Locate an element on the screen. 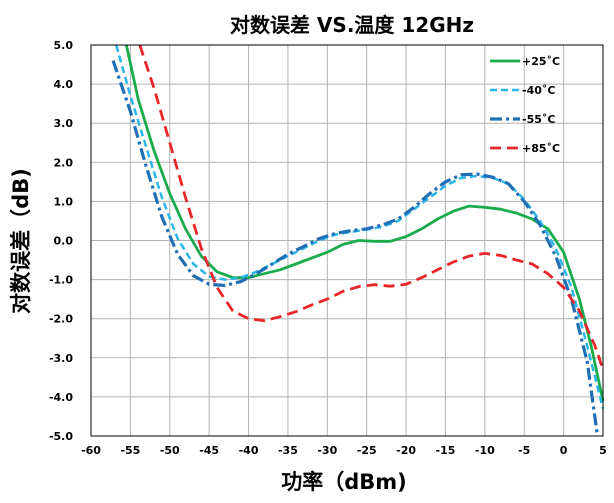 The width and height of the screenshot is (614, 503). x-tick-label: 5 is located at coordinates (603, 450).